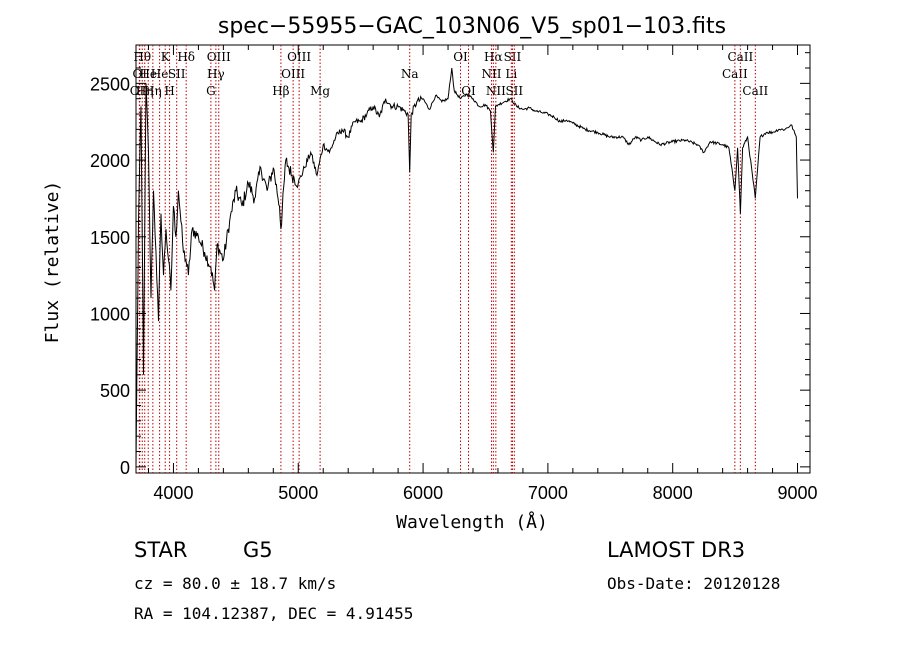 The height and width of the screenshot is (649, 900). I want to click on spectral-line-label: Hδ, so click(186, 57).